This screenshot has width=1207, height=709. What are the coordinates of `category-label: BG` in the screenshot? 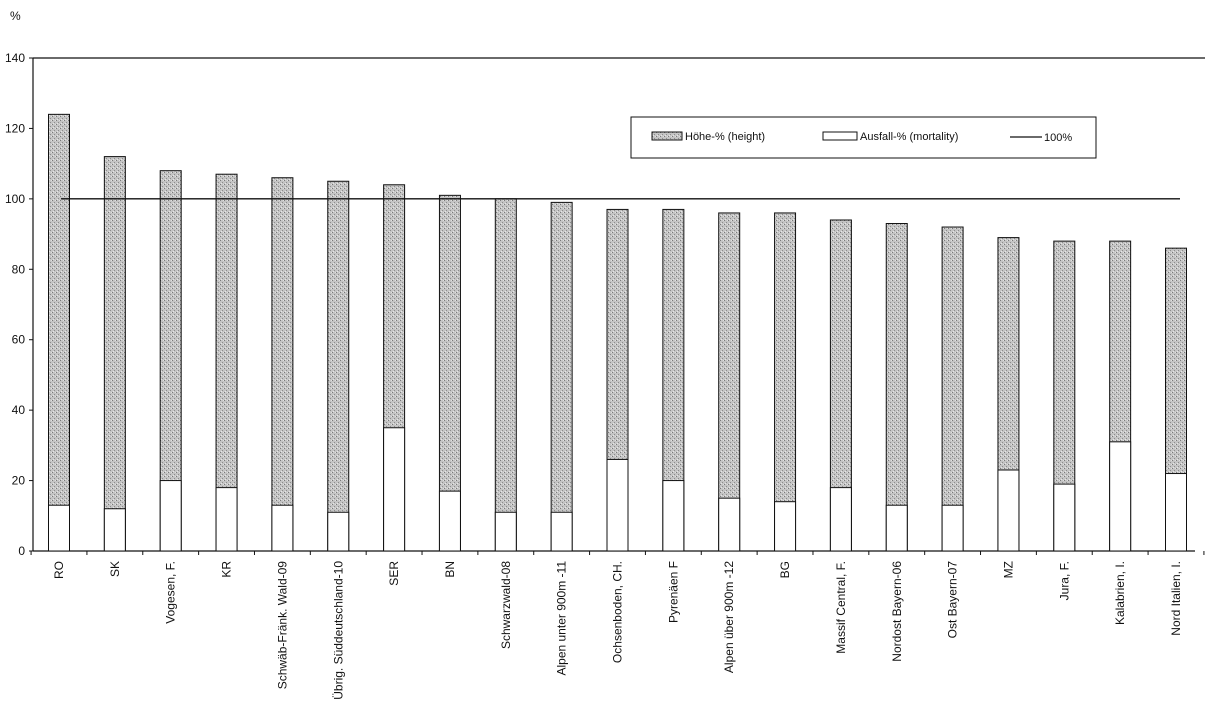 It's located at (785, 569).